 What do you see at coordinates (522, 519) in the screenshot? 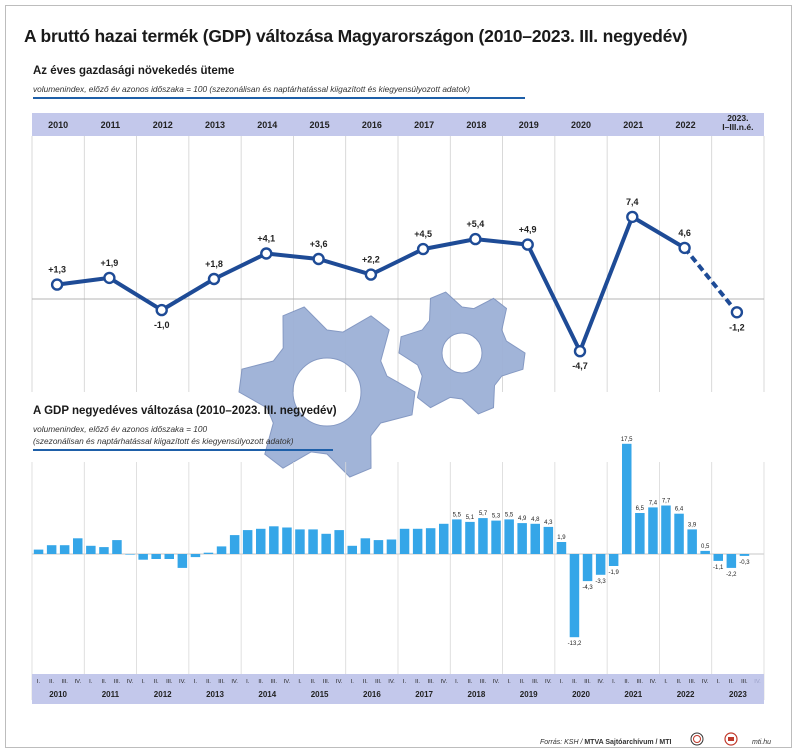
I see `quarter-bar-label: 4,9` at bounding box center [522, 519].